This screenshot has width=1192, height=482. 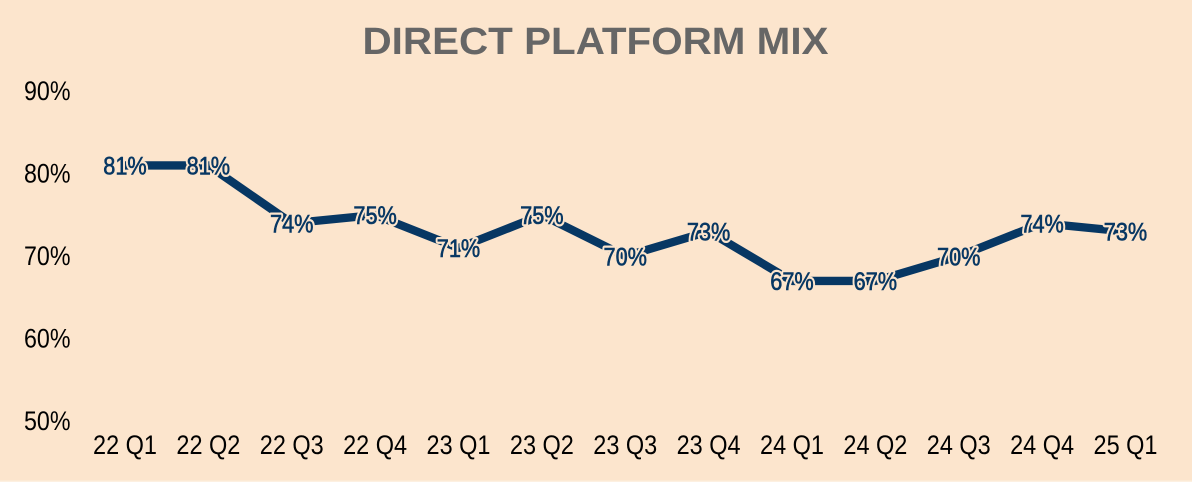 What do you see at coordinates (625, 445) in the screenshot?
I see `svg-text: 23 Q3` at bounding box center [625, 445].